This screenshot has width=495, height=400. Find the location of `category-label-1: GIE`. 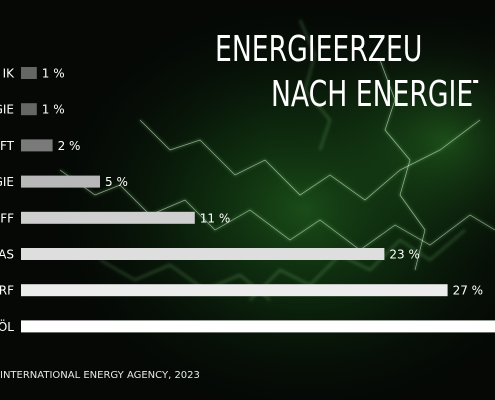

category-label-1: GIE is located at coordinates (7, 110).